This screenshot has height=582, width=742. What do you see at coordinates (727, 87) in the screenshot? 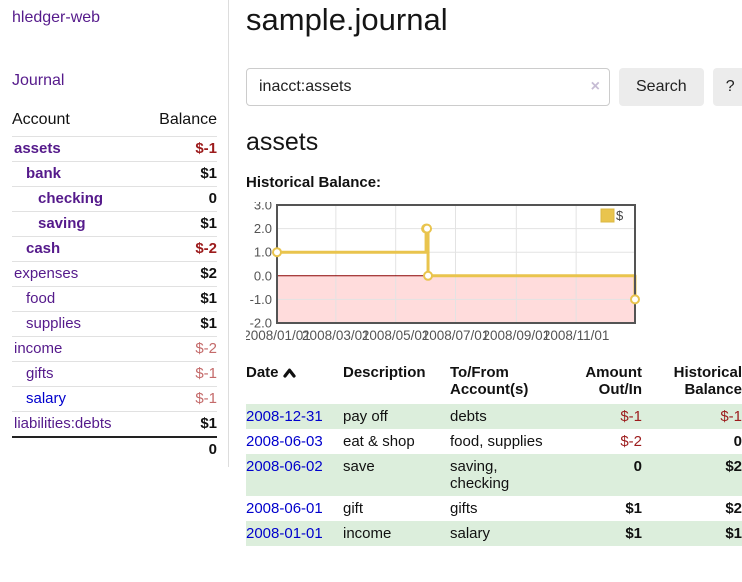
I see `help-button: ?` at bounding box center [727, 87].